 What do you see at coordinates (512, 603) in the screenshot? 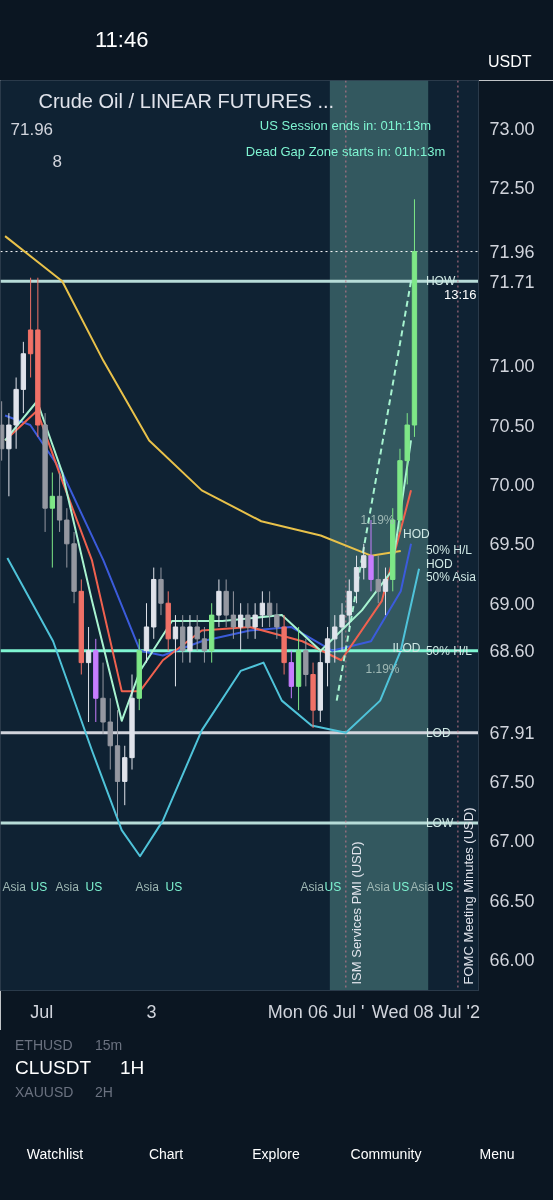
I see `y-tick-label: 69.00` at bounding box center [512, 603].